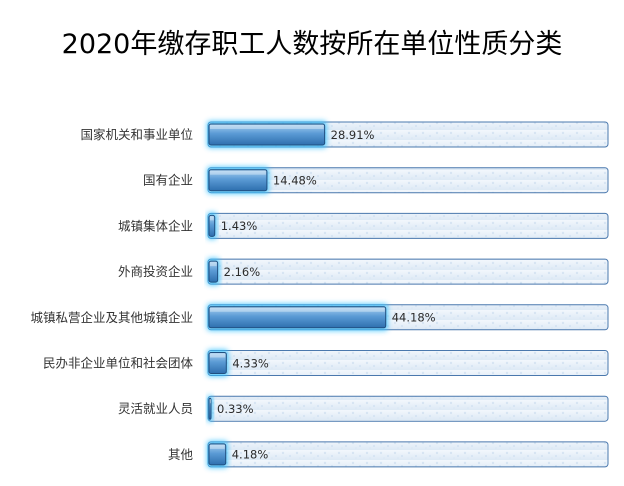 Image resolution: width=624 pixels, height=486 pixels. What do you see at coordinates (242, 272) in the screenshot?
I see `value-label: 2.16%` at bounding box center [242, 272].